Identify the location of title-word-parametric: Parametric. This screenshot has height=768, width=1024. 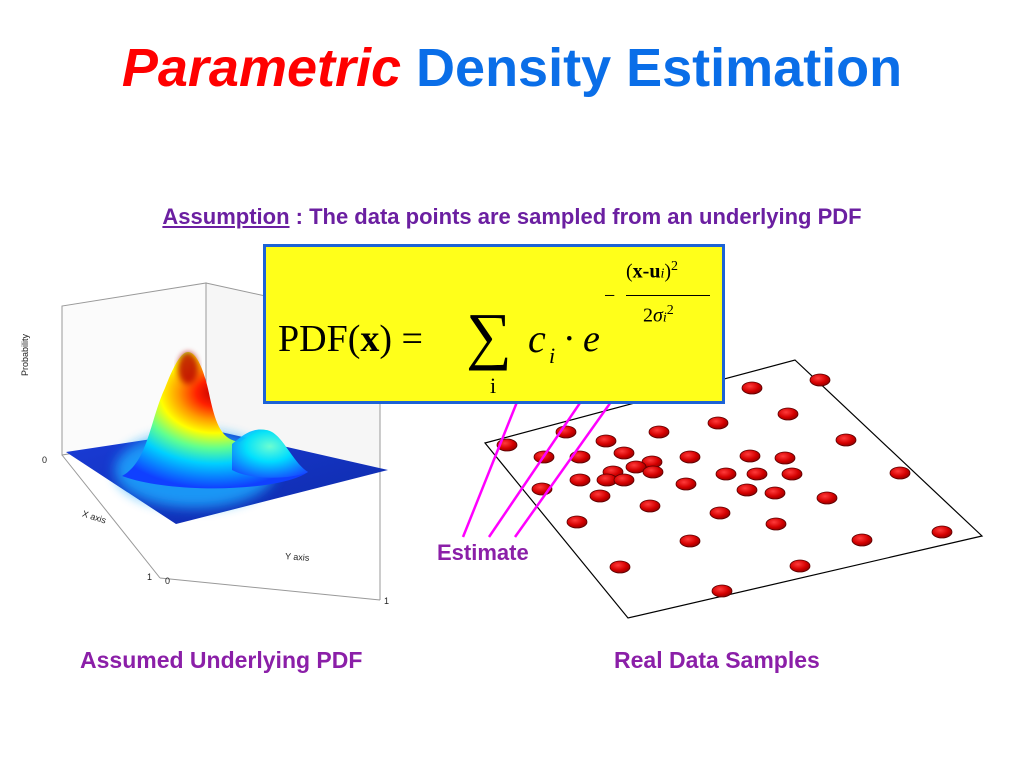
(261, 68).